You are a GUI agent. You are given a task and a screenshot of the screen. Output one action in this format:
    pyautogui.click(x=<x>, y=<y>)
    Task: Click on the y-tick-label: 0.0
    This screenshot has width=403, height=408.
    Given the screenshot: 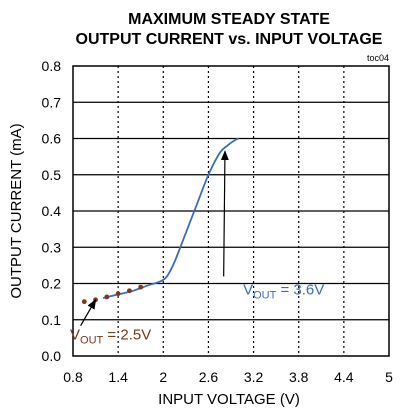 What is the action you would take?
    pyautogui.click(x=52, y=356)
    